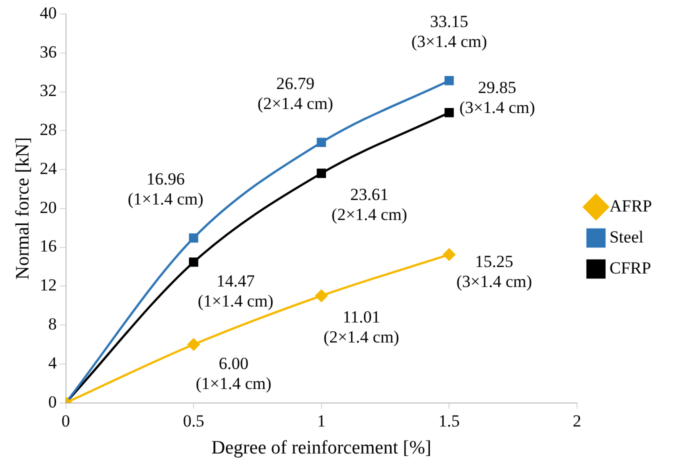 Image resolution: width=692 pixels, height=466 pixels. What do you see at coordinates (449, 32) in the screenshot?
I see `data-label: 33.15 (3×1.4 cm)` at bounding box center [449, 32].